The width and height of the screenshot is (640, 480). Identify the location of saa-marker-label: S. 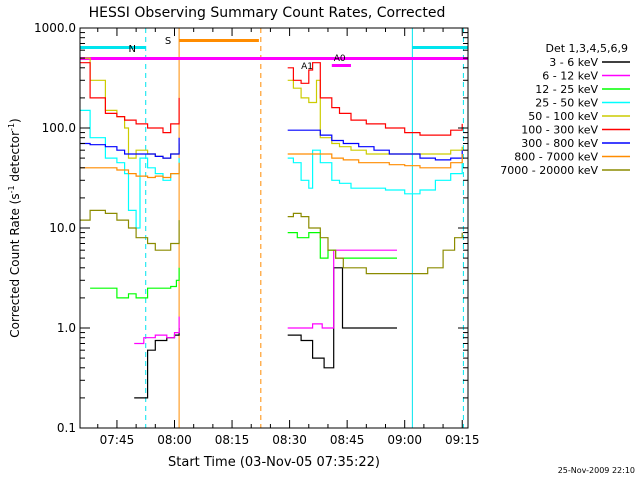
(168, 41).